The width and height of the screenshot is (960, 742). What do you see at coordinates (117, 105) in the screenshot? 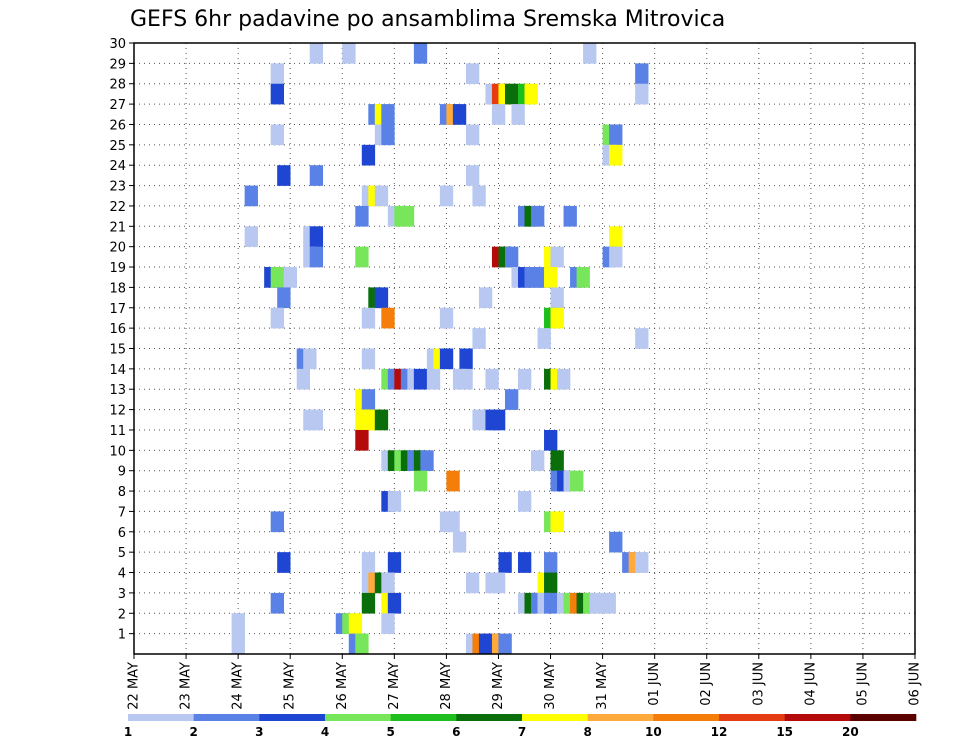
I see `y-tick-label: 27` at bounding box center [117, 105].